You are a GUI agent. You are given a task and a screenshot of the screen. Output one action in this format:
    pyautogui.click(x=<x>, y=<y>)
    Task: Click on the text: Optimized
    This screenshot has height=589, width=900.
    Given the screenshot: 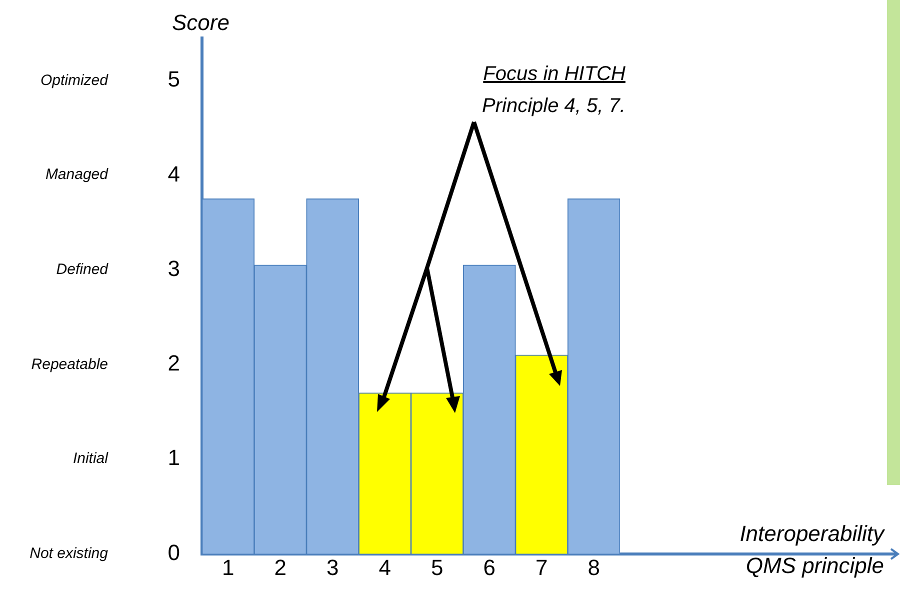 What is the action you would take?
    pyautogui.click(x=74, y=80)
    